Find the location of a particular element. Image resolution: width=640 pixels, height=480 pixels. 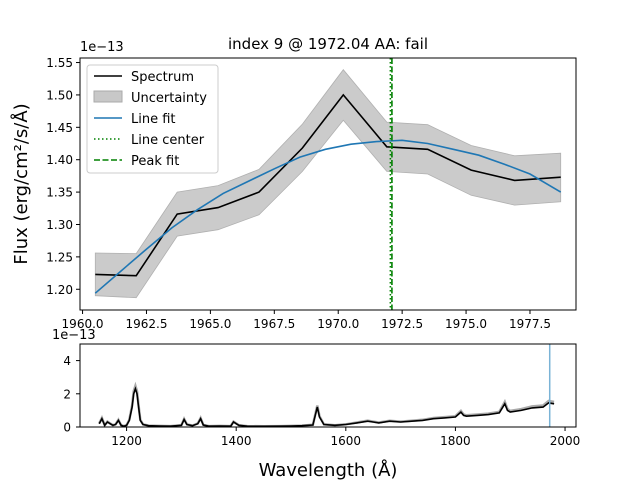

main-y-tick-label: 1.45 is located at coordinates (59, 128).